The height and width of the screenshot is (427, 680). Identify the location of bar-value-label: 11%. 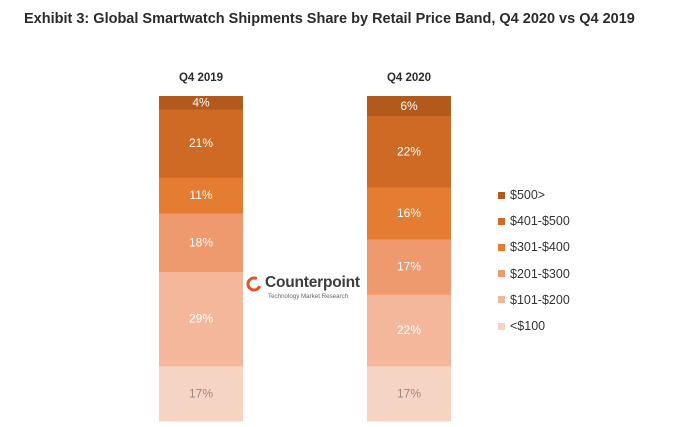
(200, 195).